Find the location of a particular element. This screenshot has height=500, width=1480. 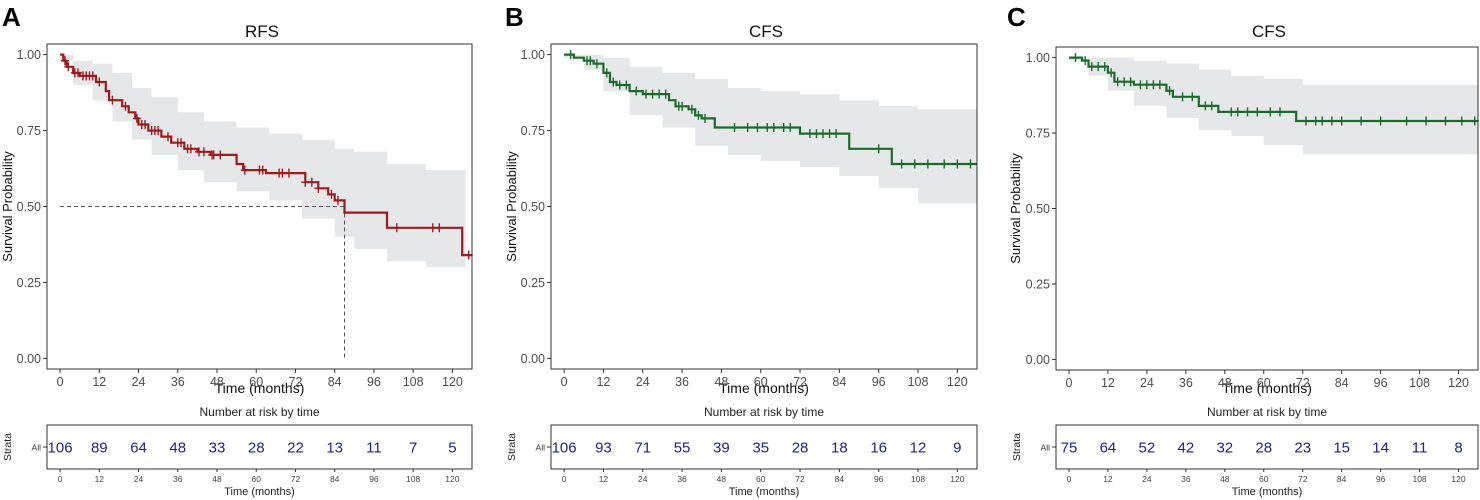

risk-count: 16 is located at coordinates (878, 448).